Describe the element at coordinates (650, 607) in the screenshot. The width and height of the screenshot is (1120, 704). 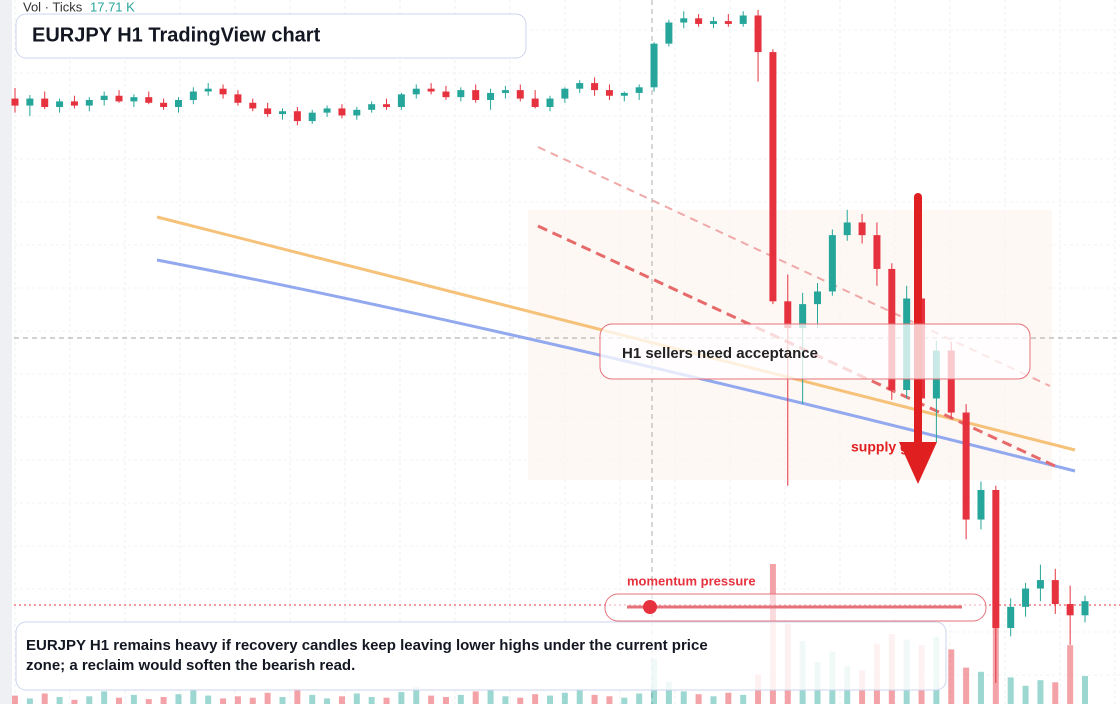
I see `momentum-knob` at that location.